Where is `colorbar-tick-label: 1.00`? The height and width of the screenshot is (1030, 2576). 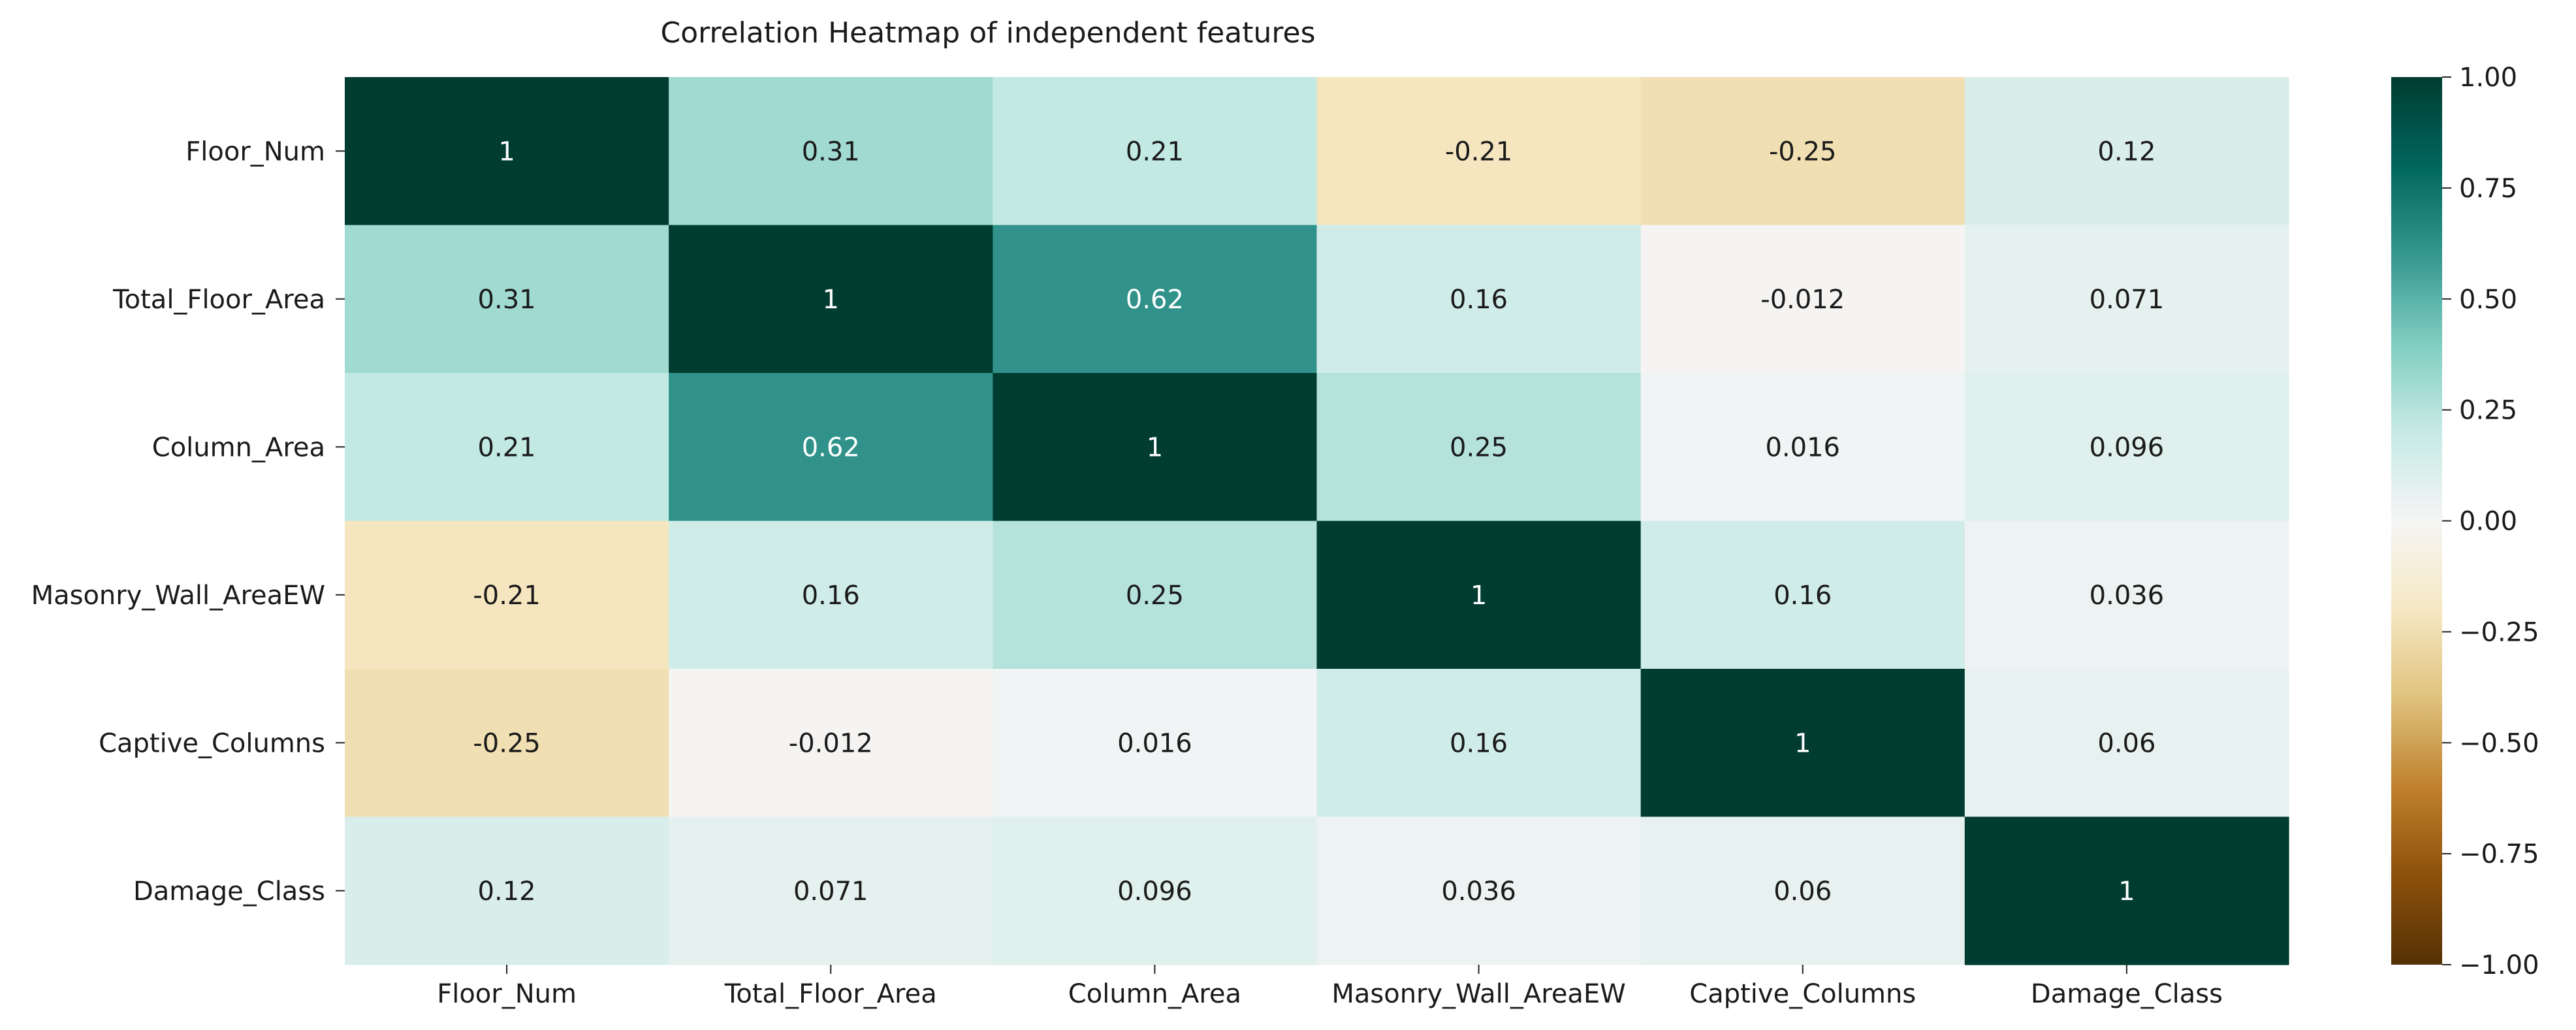 colorbar-tick-label: 1.00 is located at coordinates (2488, 78).